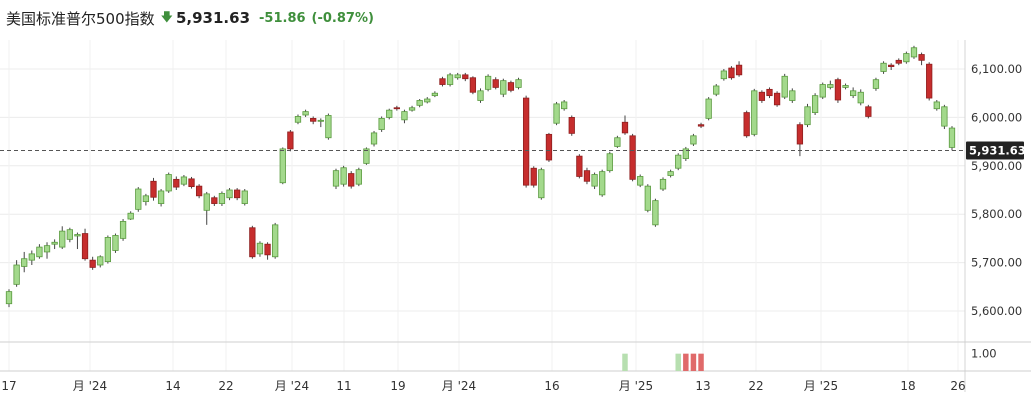 The width and height of the screenshot is (1031, 408). I want to click on x-tick-label: 26, so click(957, 386).